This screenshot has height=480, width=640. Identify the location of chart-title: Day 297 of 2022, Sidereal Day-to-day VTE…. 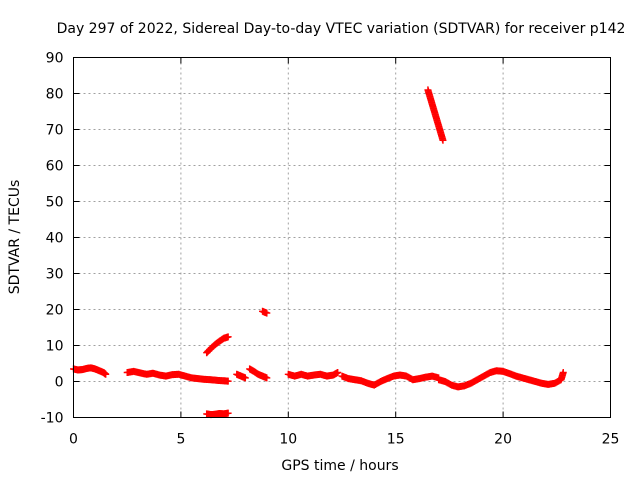
(341, 29).